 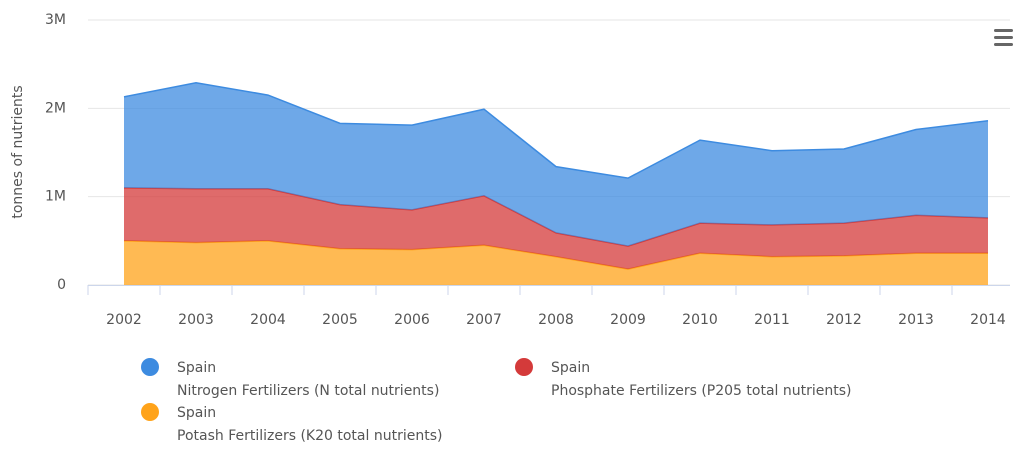 I want to click on y-tick-label: 3M, so click(x=55, y=20).